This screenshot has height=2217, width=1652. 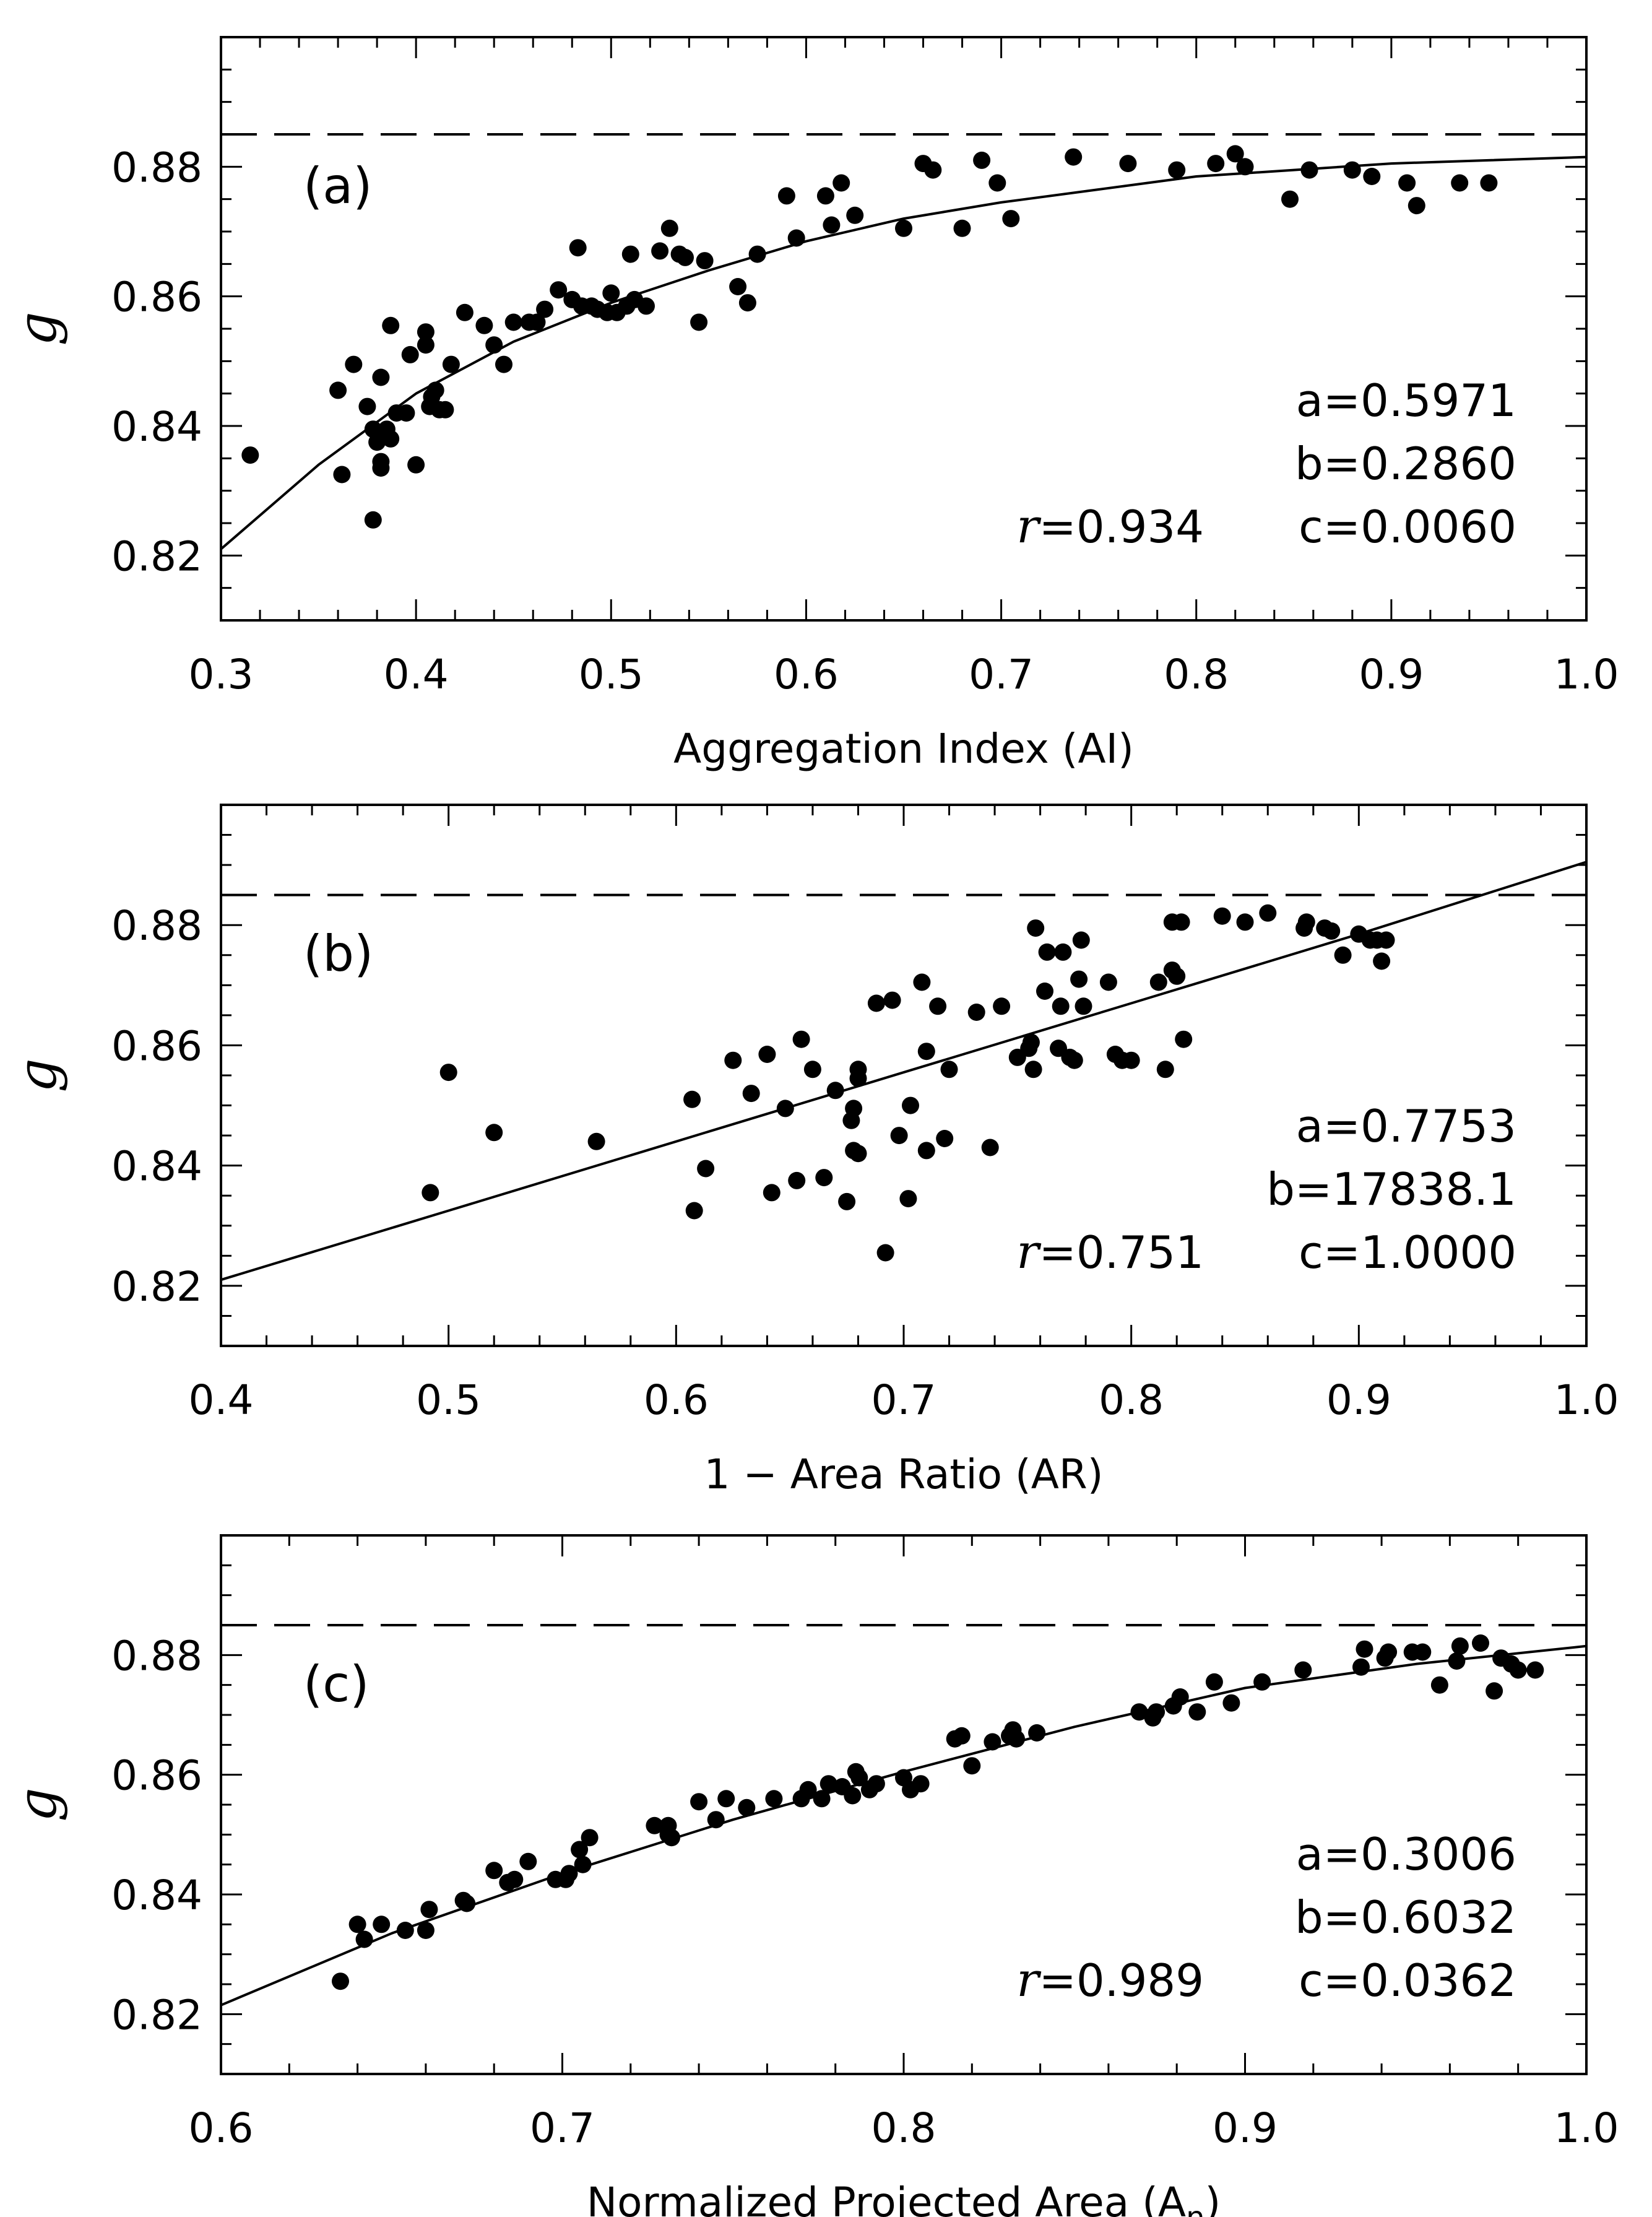 I want to click on annotation-c: c=0.0362, so click(x=1407, y=1981).